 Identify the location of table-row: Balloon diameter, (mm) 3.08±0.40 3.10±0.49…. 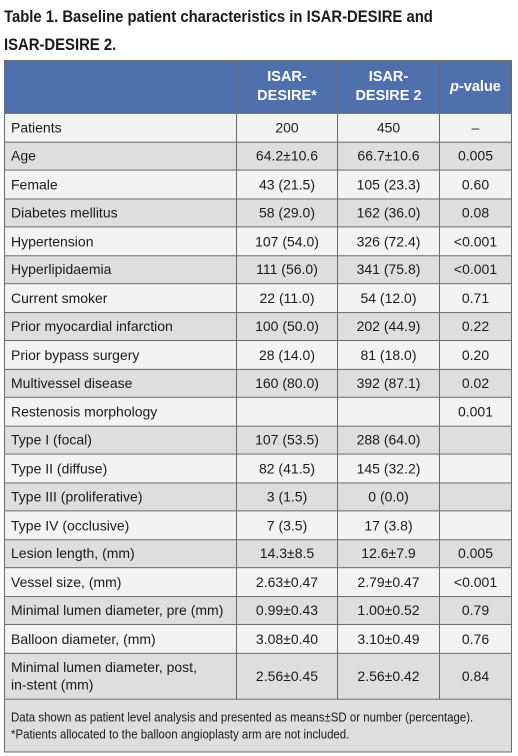
(258, 638).